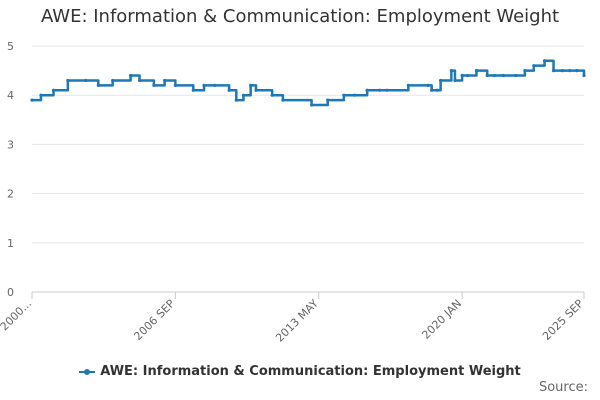 This screenshot has height=400, width=600. What do you see at coordinates (10, 95) in the screenshot?
I see `y-tick-label: 4` at bounding box center [10, 95].